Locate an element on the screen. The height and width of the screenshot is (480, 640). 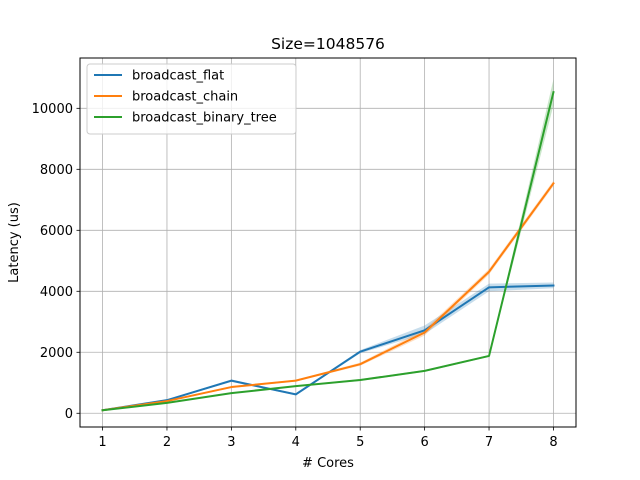
y-axis-label: Latency (us) is located at coordinates (14, 242).